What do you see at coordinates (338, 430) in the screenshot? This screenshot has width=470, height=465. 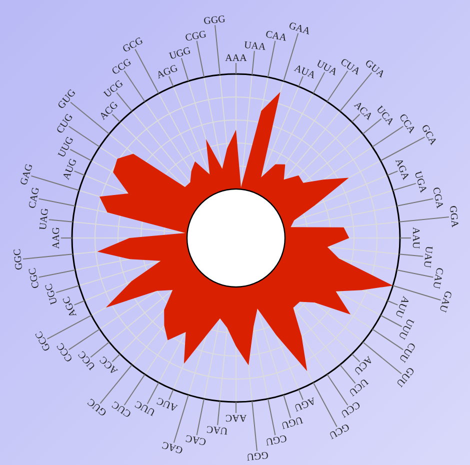 I see `spoke-label: GCU` at bounding box center [338, 430].